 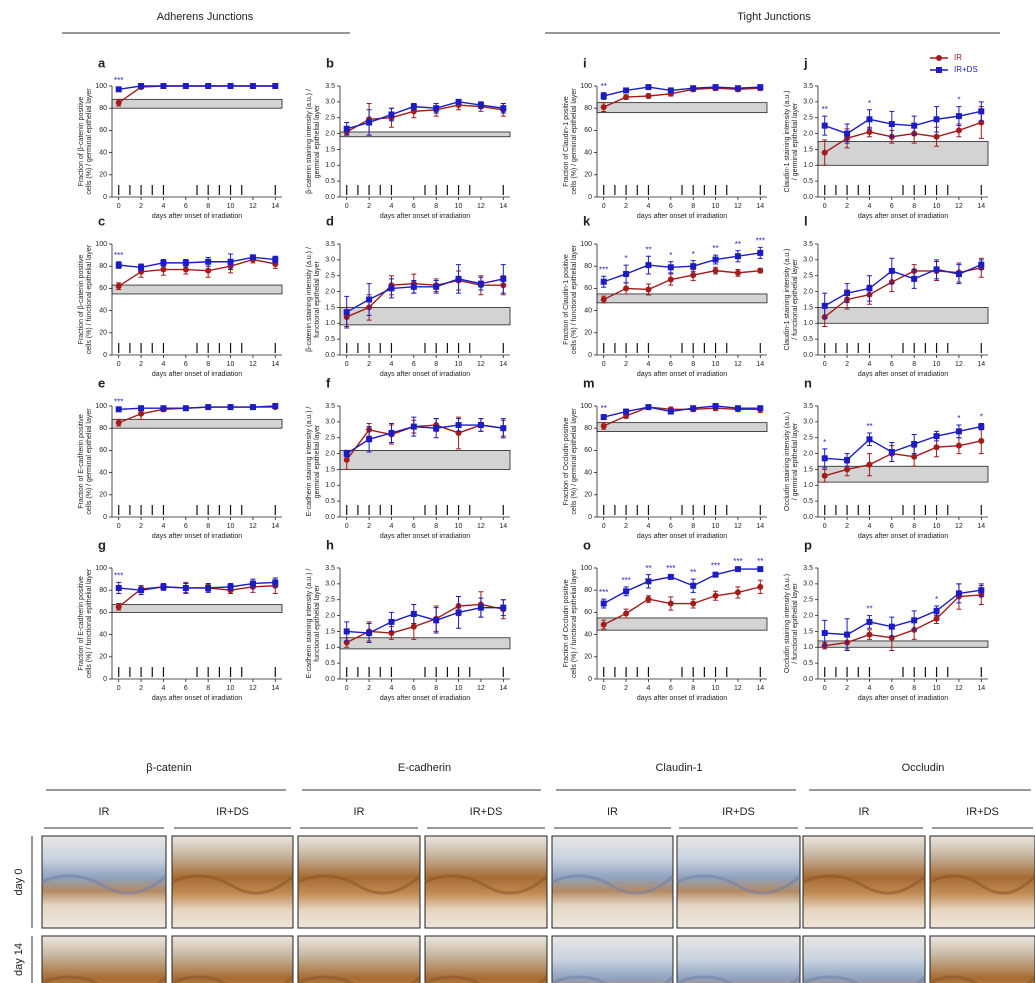 I want to click on x-tick-label: 0, so click(x=604, y=206).